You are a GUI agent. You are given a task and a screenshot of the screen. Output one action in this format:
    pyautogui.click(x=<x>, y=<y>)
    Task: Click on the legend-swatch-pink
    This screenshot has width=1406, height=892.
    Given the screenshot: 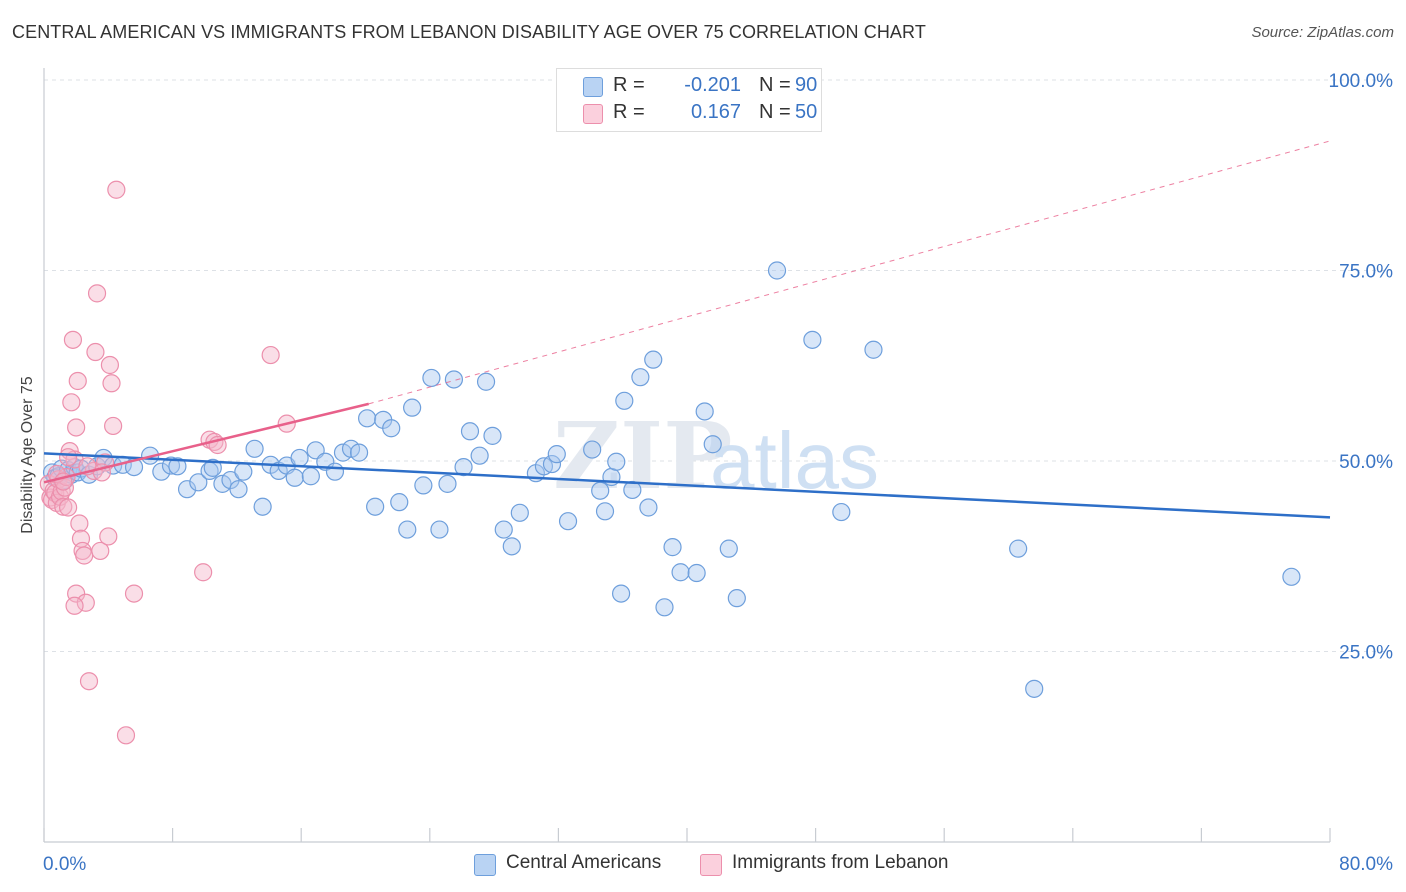 What is the action you would take?
    pyautogui.click(x=711, y=865)
    